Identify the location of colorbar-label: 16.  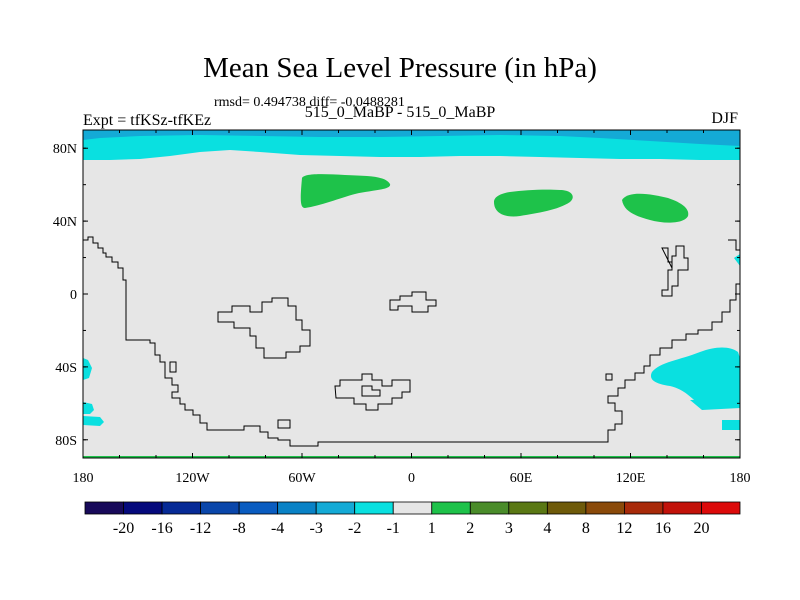
(663, 528).